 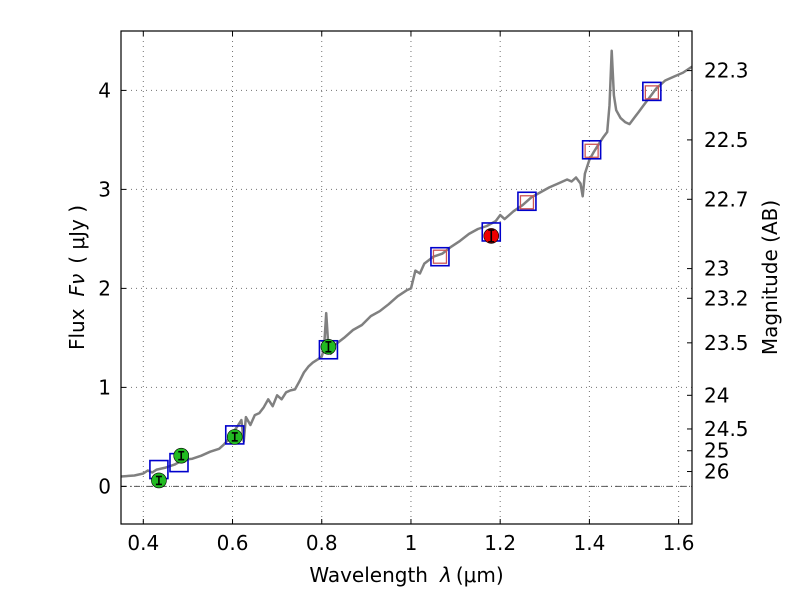 I want to click on x-tick-label: 1, so click(x=411, y=543).